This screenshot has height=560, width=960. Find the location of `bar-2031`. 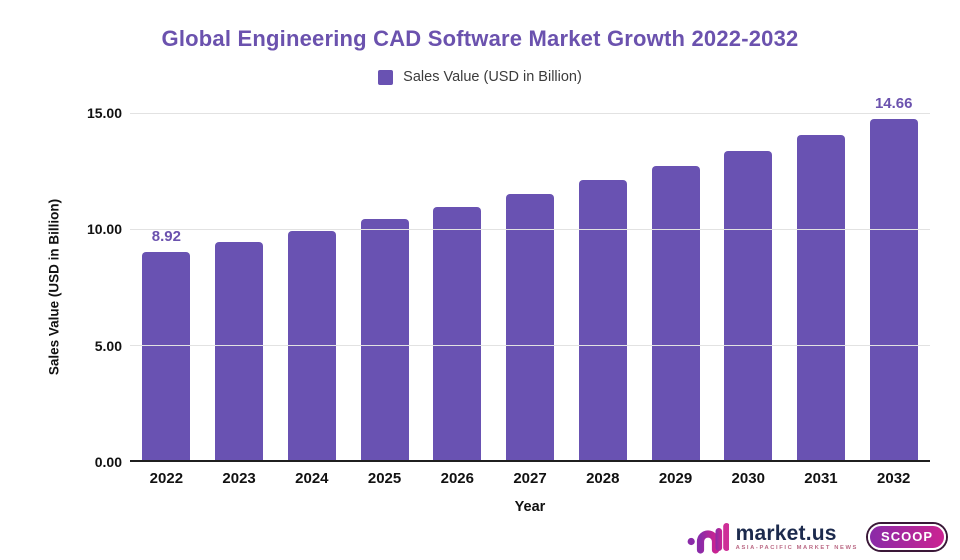

bar-2031 is located at coordinates (820, 297).